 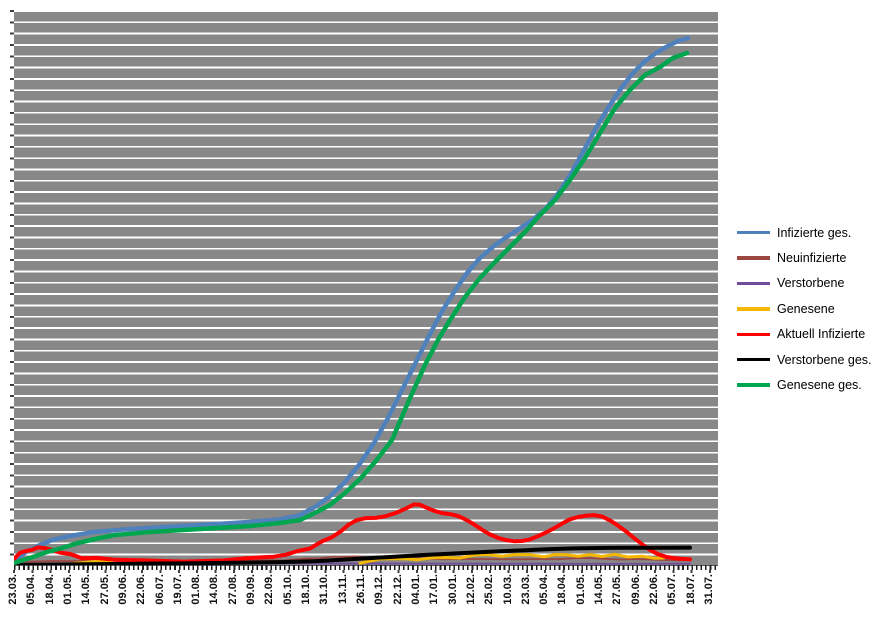 I want to click on x-axis-label: 31.10., so click(x=324, y=589).